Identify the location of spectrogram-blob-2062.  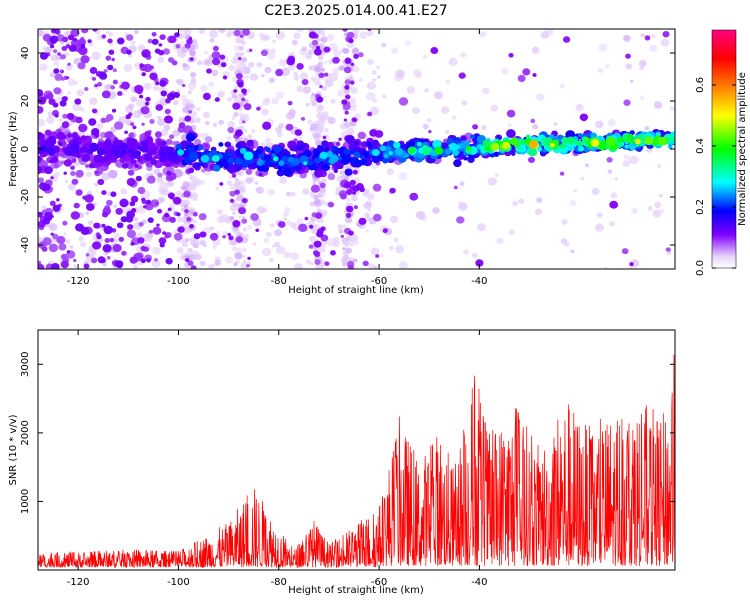
(151, 67).